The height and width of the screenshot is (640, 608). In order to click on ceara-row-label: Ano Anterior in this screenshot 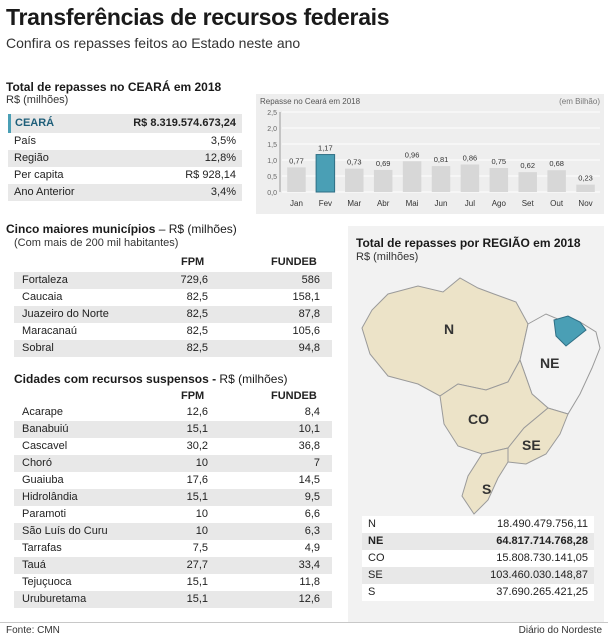, I will do `click(44, 192)`.